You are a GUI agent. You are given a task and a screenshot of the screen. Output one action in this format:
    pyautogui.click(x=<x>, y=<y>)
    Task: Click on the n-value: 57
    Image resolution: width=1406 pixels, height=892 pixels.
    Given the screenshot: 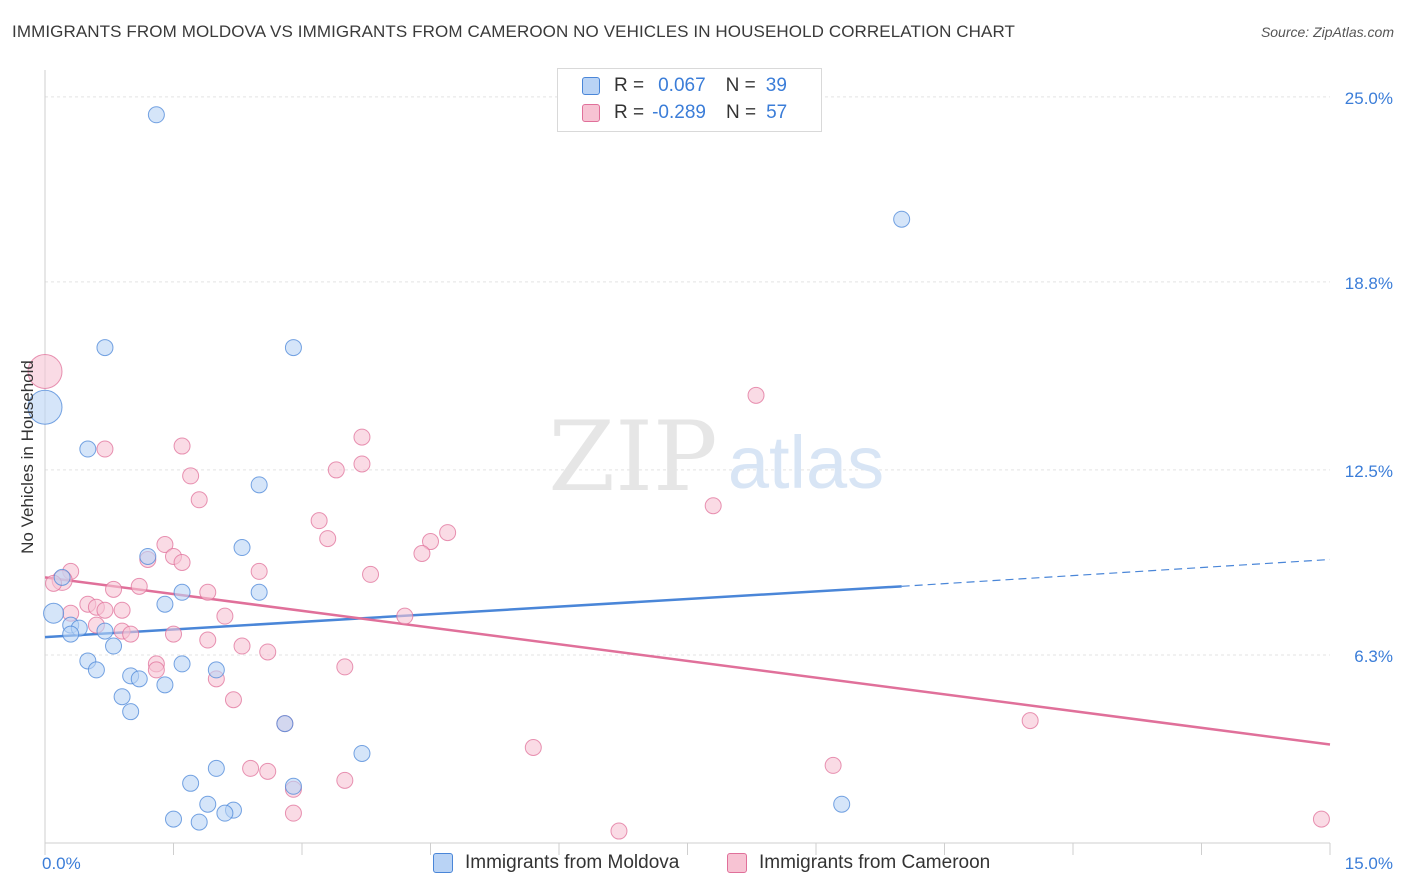 What is the action you would take?
    pyautogui.click(x=777, y=112)
    